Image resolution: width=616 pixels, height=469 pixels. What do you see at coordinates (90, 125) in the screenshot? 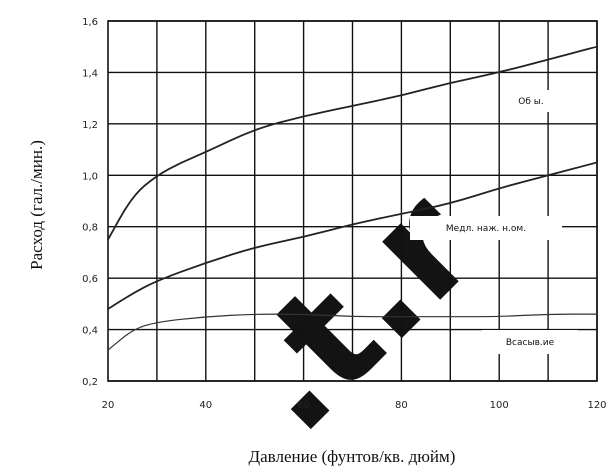
I see `y-tick-label: 1,2` at bounding box center [90, 125].